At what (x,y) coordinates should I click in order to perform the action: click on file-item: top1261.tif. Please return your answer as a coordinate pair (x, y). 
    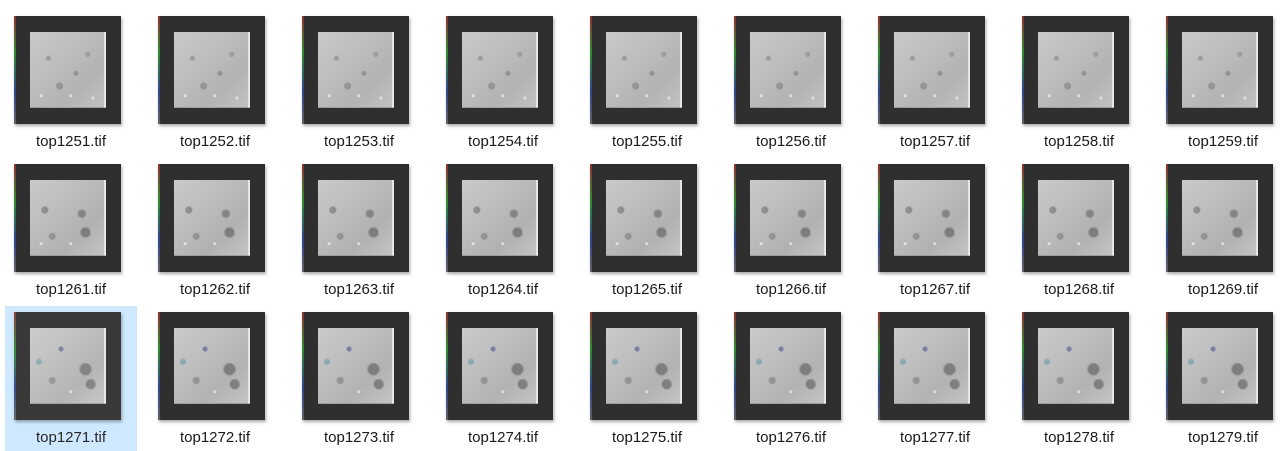
    Looking at the image, I should click on (71, 238).